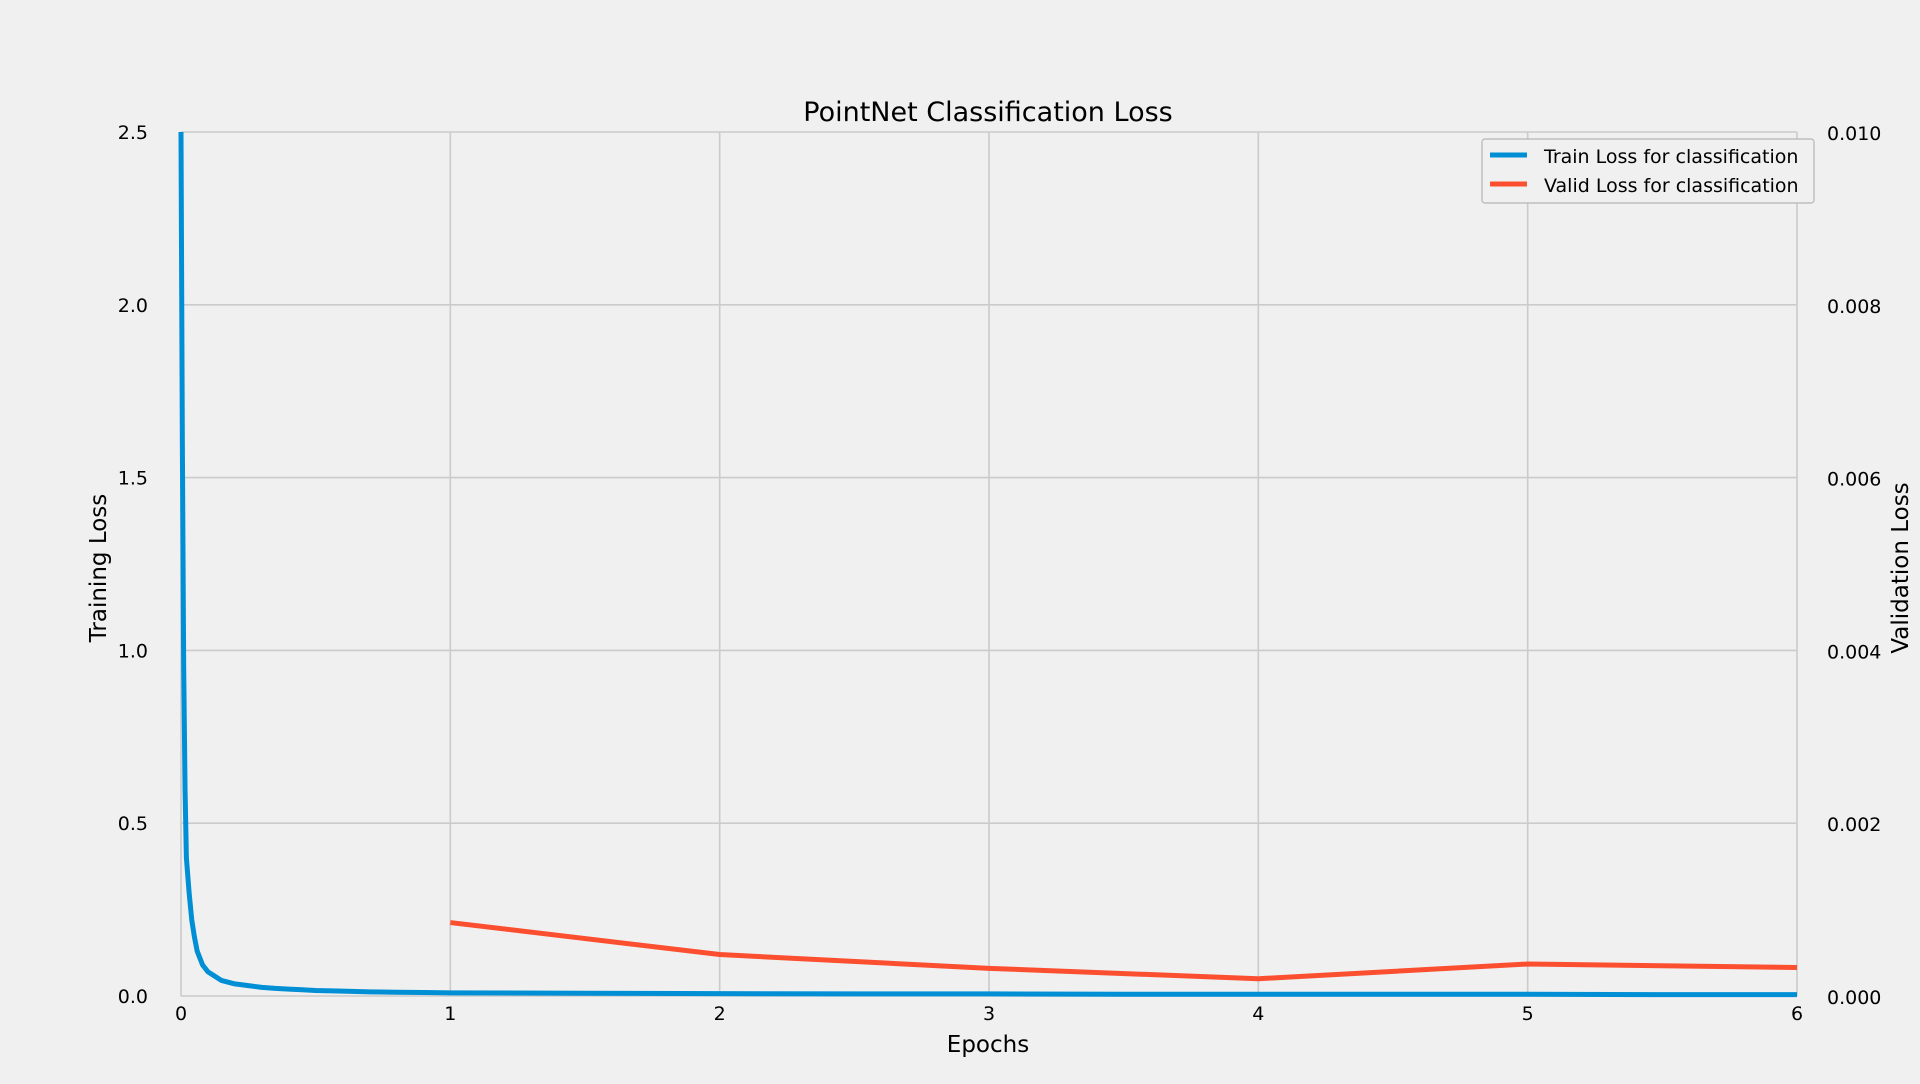  I want to click on y2-tick-label: 0.006, so click(1854, 480).